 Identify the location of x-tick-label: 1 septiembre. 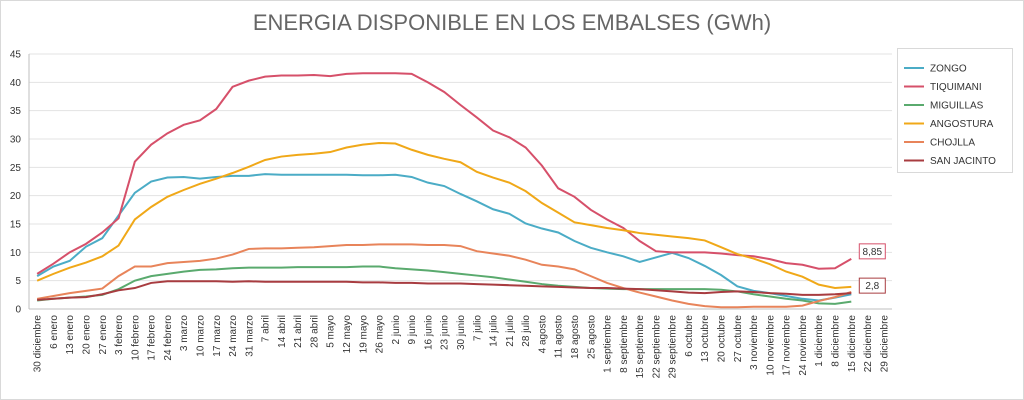
(608, 344).